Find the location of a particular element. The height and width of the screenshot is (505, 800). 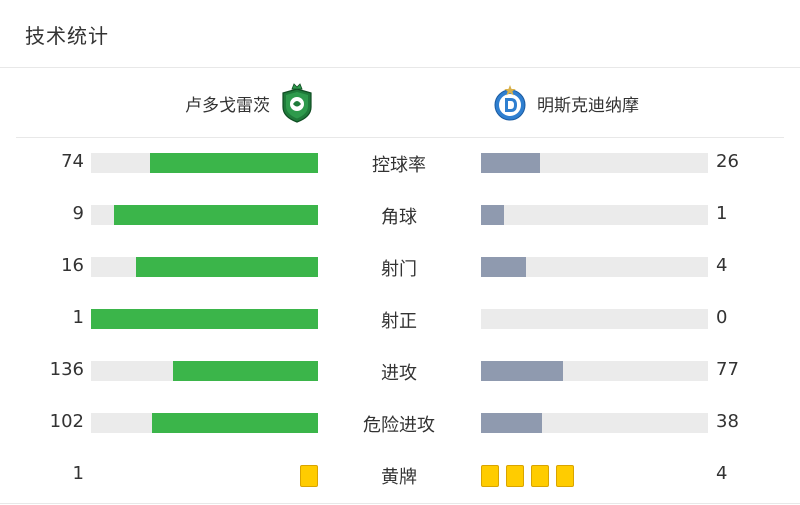

home-value: 74 is located at coordinates (72, 161).